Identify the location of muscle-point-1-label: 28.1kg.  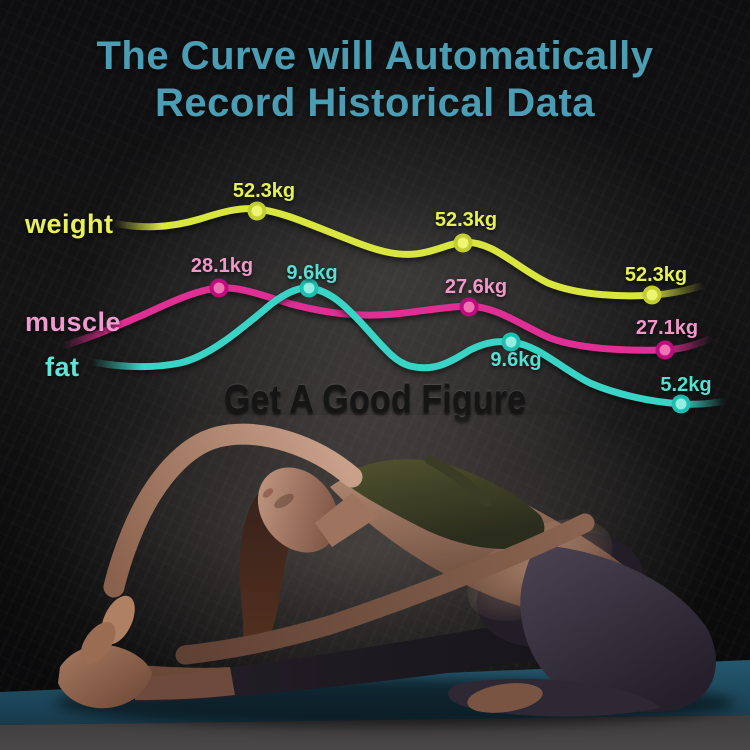
(222, 266).